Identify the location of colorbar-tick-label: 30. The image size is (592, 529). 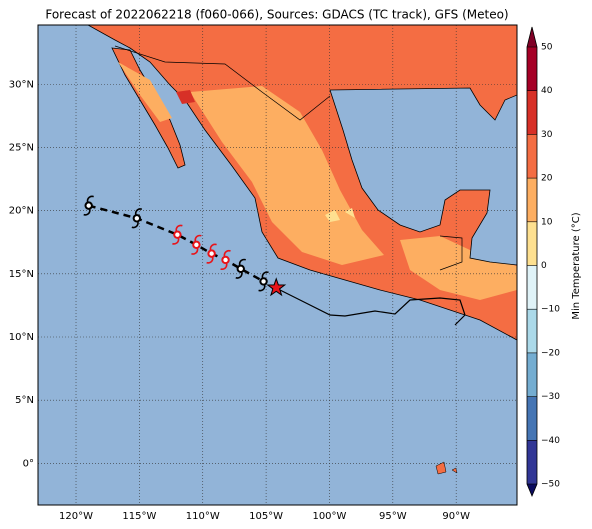
(547, 135).